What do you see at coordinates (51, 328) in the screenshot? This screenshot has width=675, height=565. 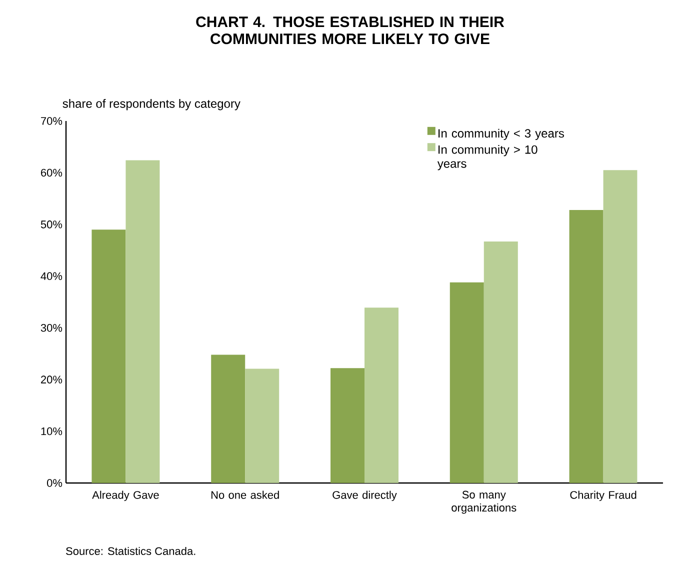 I see `y-tick-label: 30%` at bounding box center [51, 328].